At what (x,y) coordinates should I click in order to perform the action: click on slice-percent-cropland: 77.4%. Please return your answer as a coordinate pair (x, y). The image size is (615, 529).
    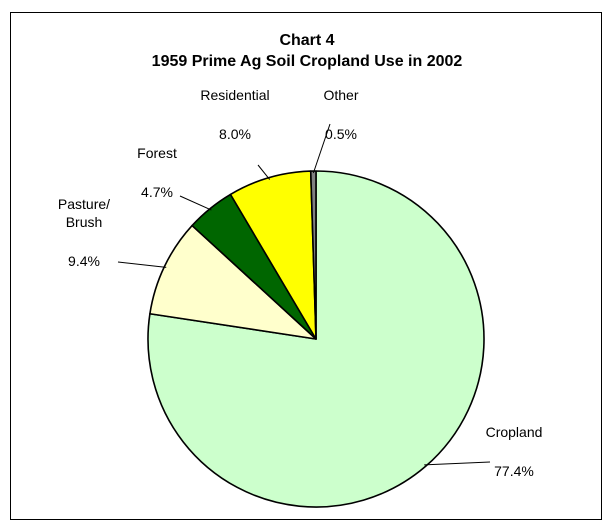
    Looking at the image, I should click on (514, 471).